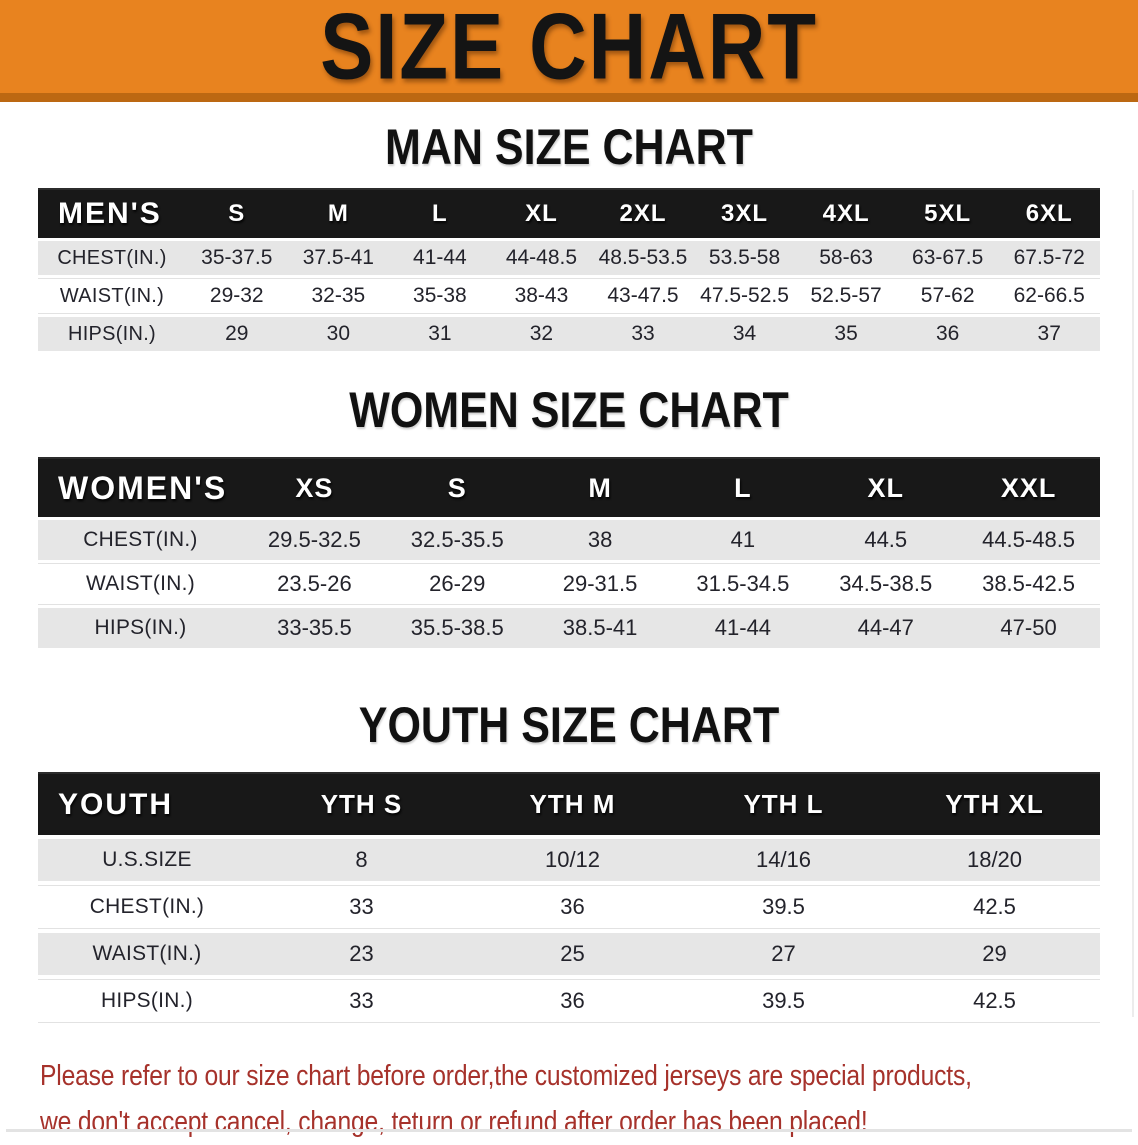  What do you see at coordinates (948, 213) in the screenshot?
I see `column-header: 5XL` at bounding box center [948, 213].